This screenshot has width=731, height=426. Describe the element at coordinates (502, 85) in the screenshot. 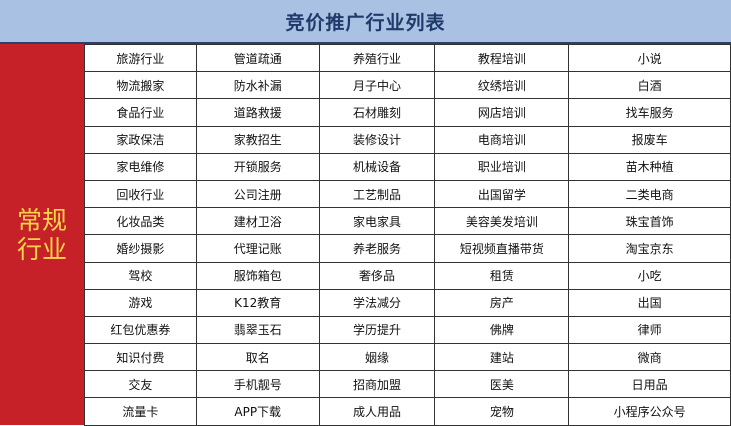

I see `industry-cell: 纹绣培训` at that location.